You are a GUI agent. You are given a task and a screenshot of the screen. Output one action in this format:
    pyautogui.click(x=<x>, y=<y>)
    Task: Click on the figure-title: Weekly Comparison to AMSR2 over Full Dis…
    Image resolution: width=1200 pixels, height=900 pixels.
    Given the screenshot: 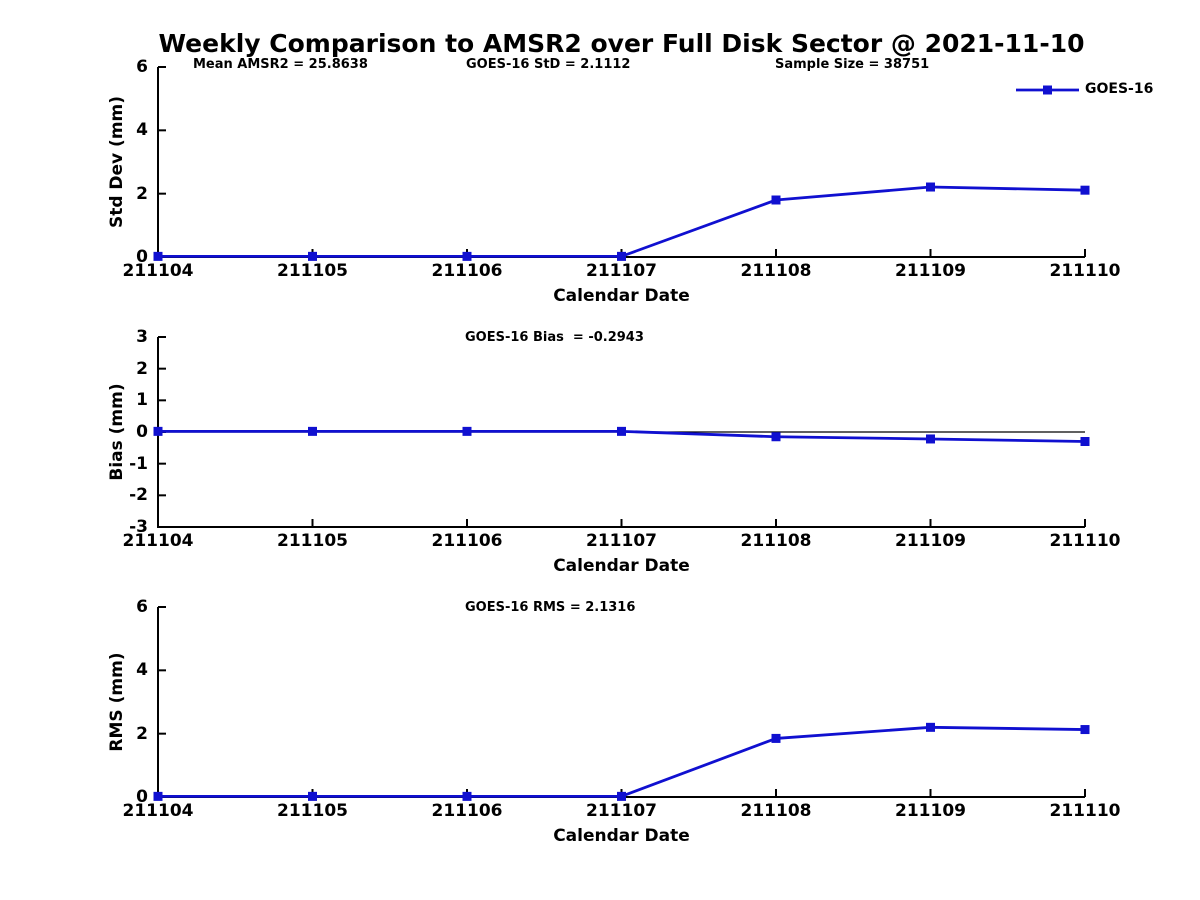 What is the action you would take?
    pyautogui.click(x=621, y=43)
    